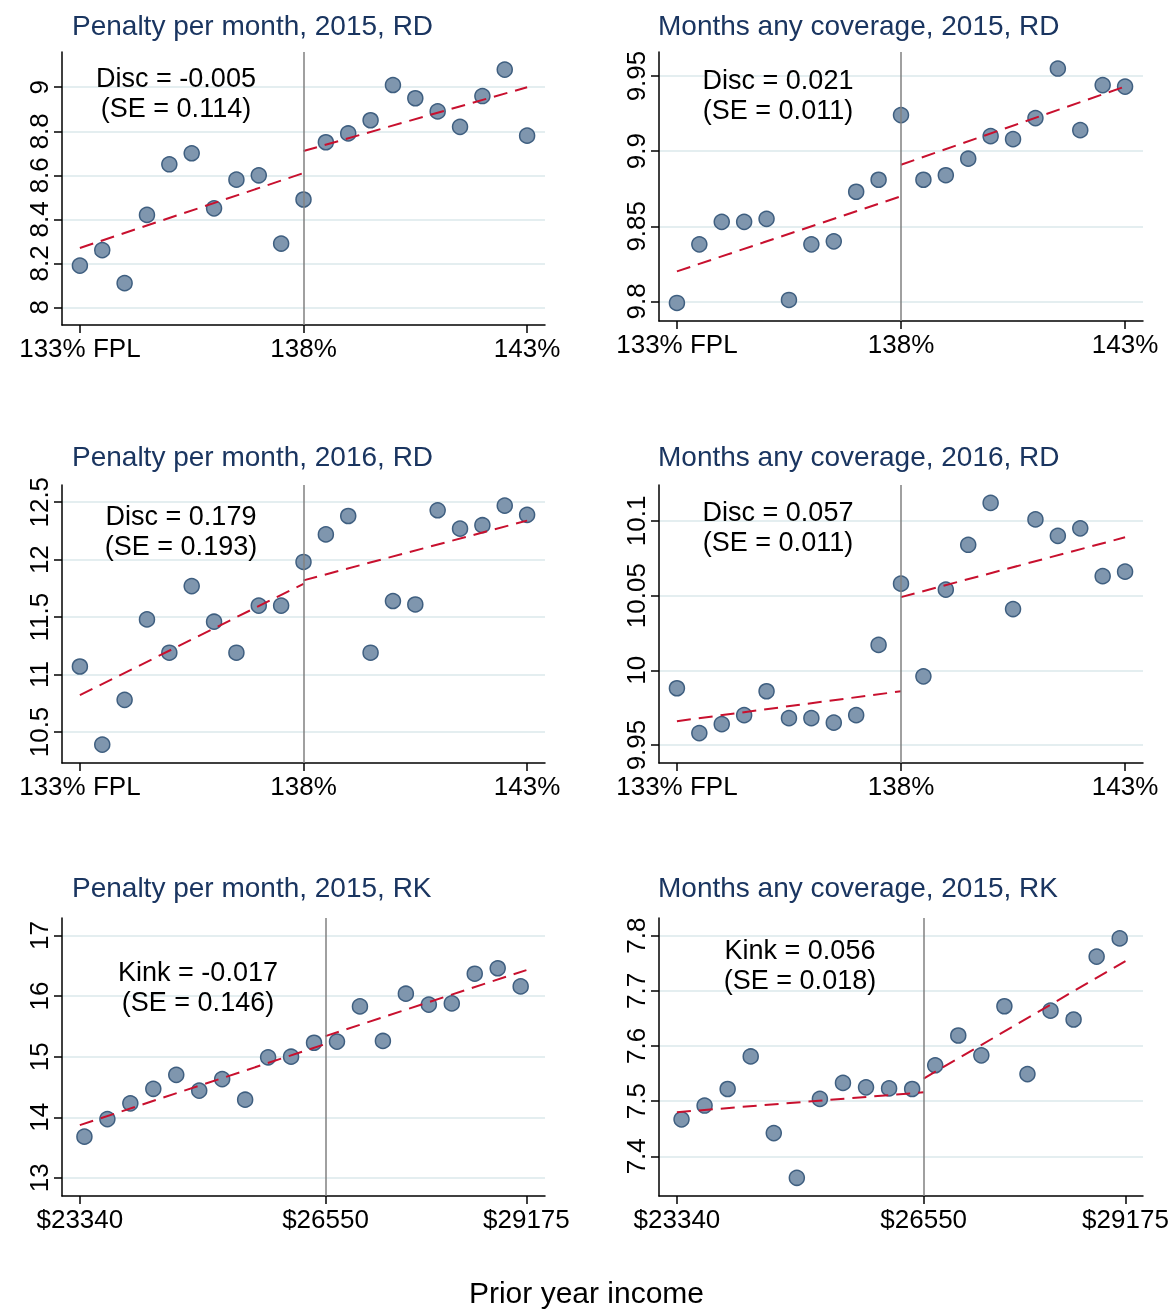  What do you see at coordinates (39, 936) in the screenshot?
I see `y-tick-label: 17` at bounding box center [39, 936].